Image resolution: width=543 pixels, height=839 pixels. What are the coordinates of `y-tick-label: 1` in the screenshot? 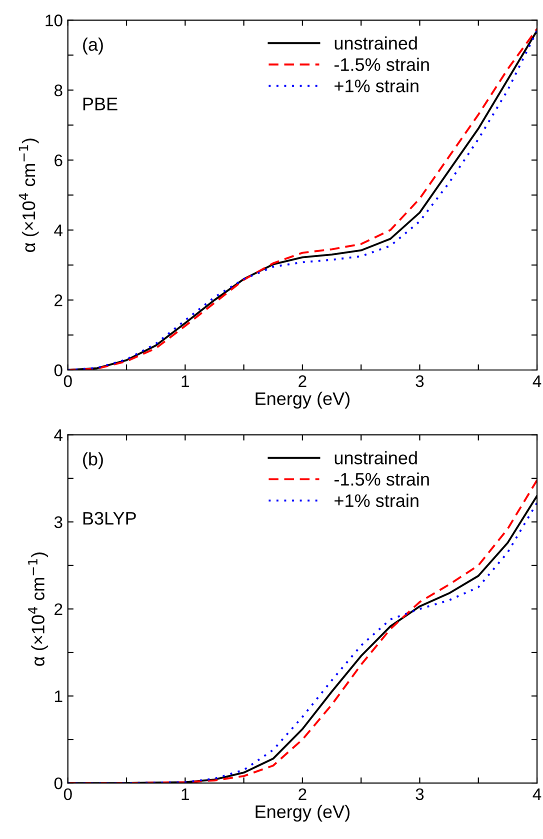 It's located at (58, 696).